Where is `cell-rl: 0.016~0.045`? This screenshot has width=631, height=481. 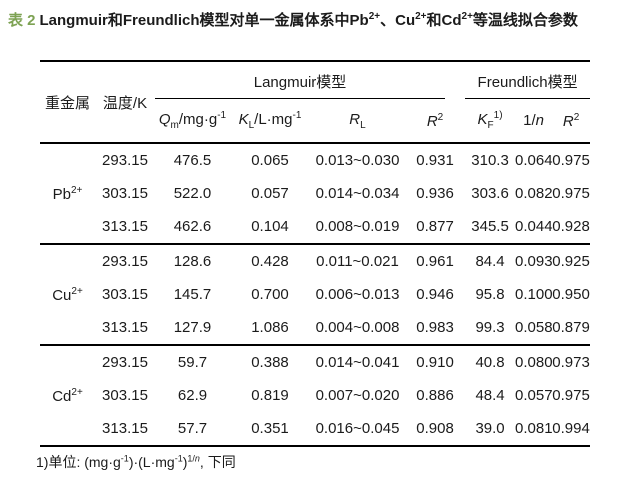
cell-rl: 0.016~0.045 is located at coordinates (357, 429).